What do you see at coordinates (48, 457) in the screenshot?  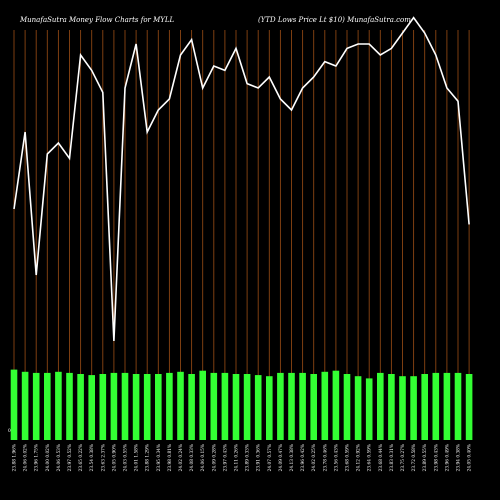 I see `x-tick-label: 24.00 0.02%` at bounding box center [48, 457].